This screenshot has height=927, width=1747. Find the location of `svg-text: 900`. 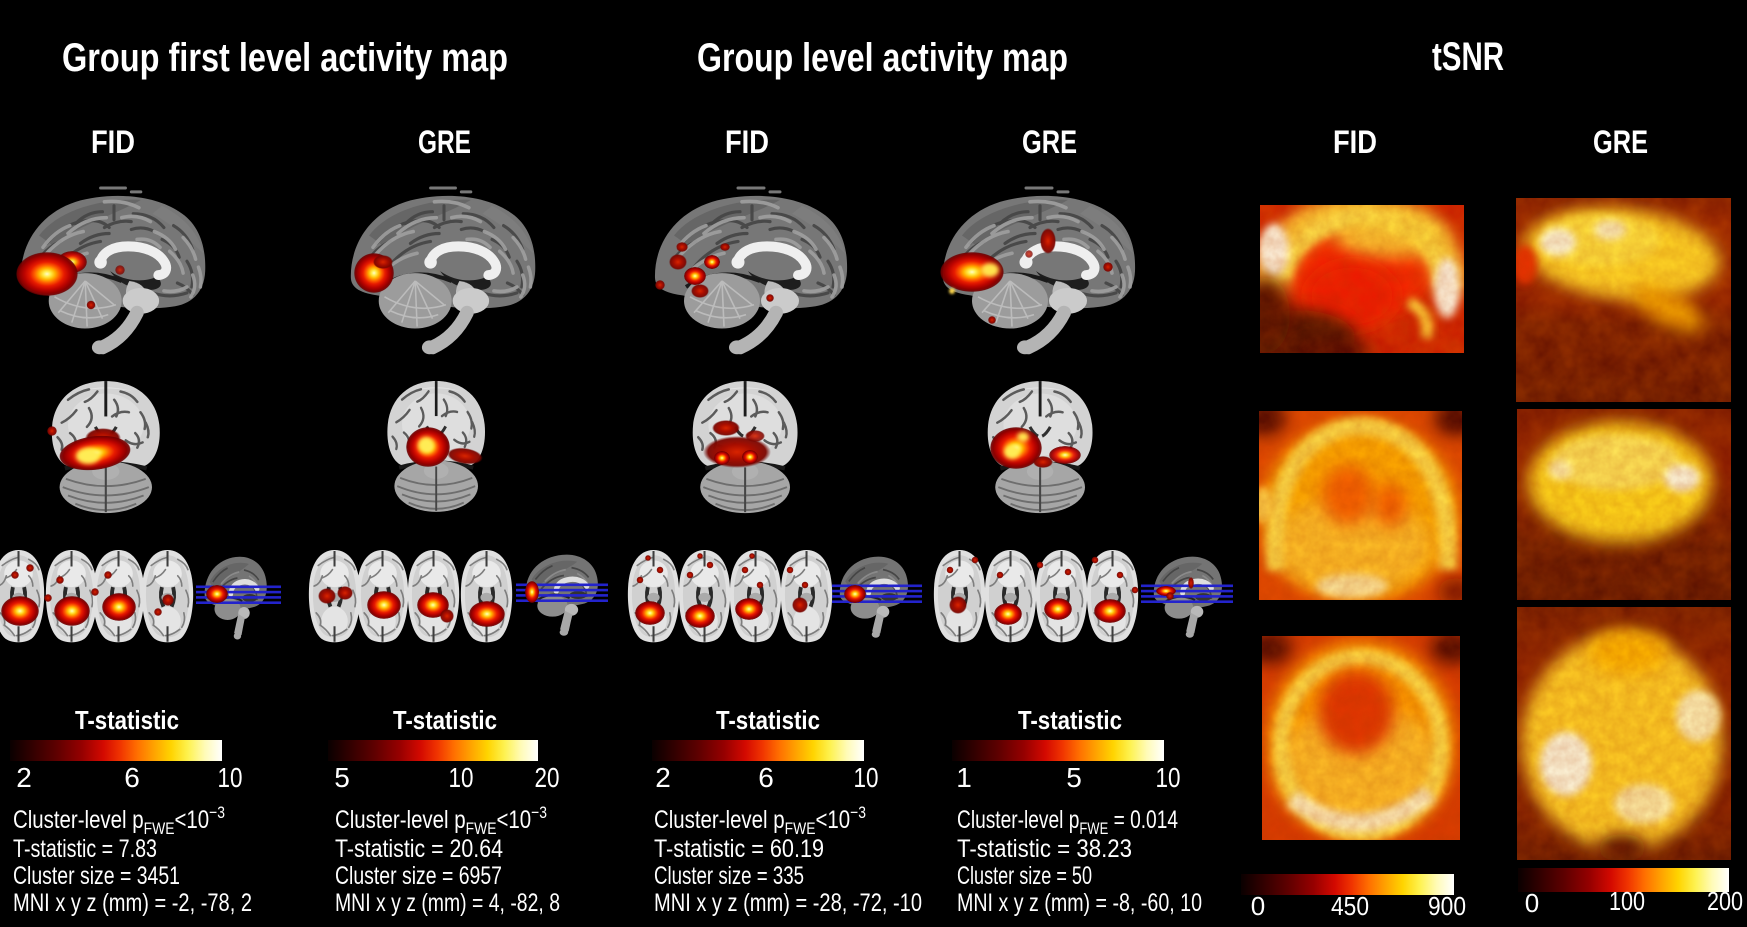

svg-text: 900 is located at coordinates (1447, 906).